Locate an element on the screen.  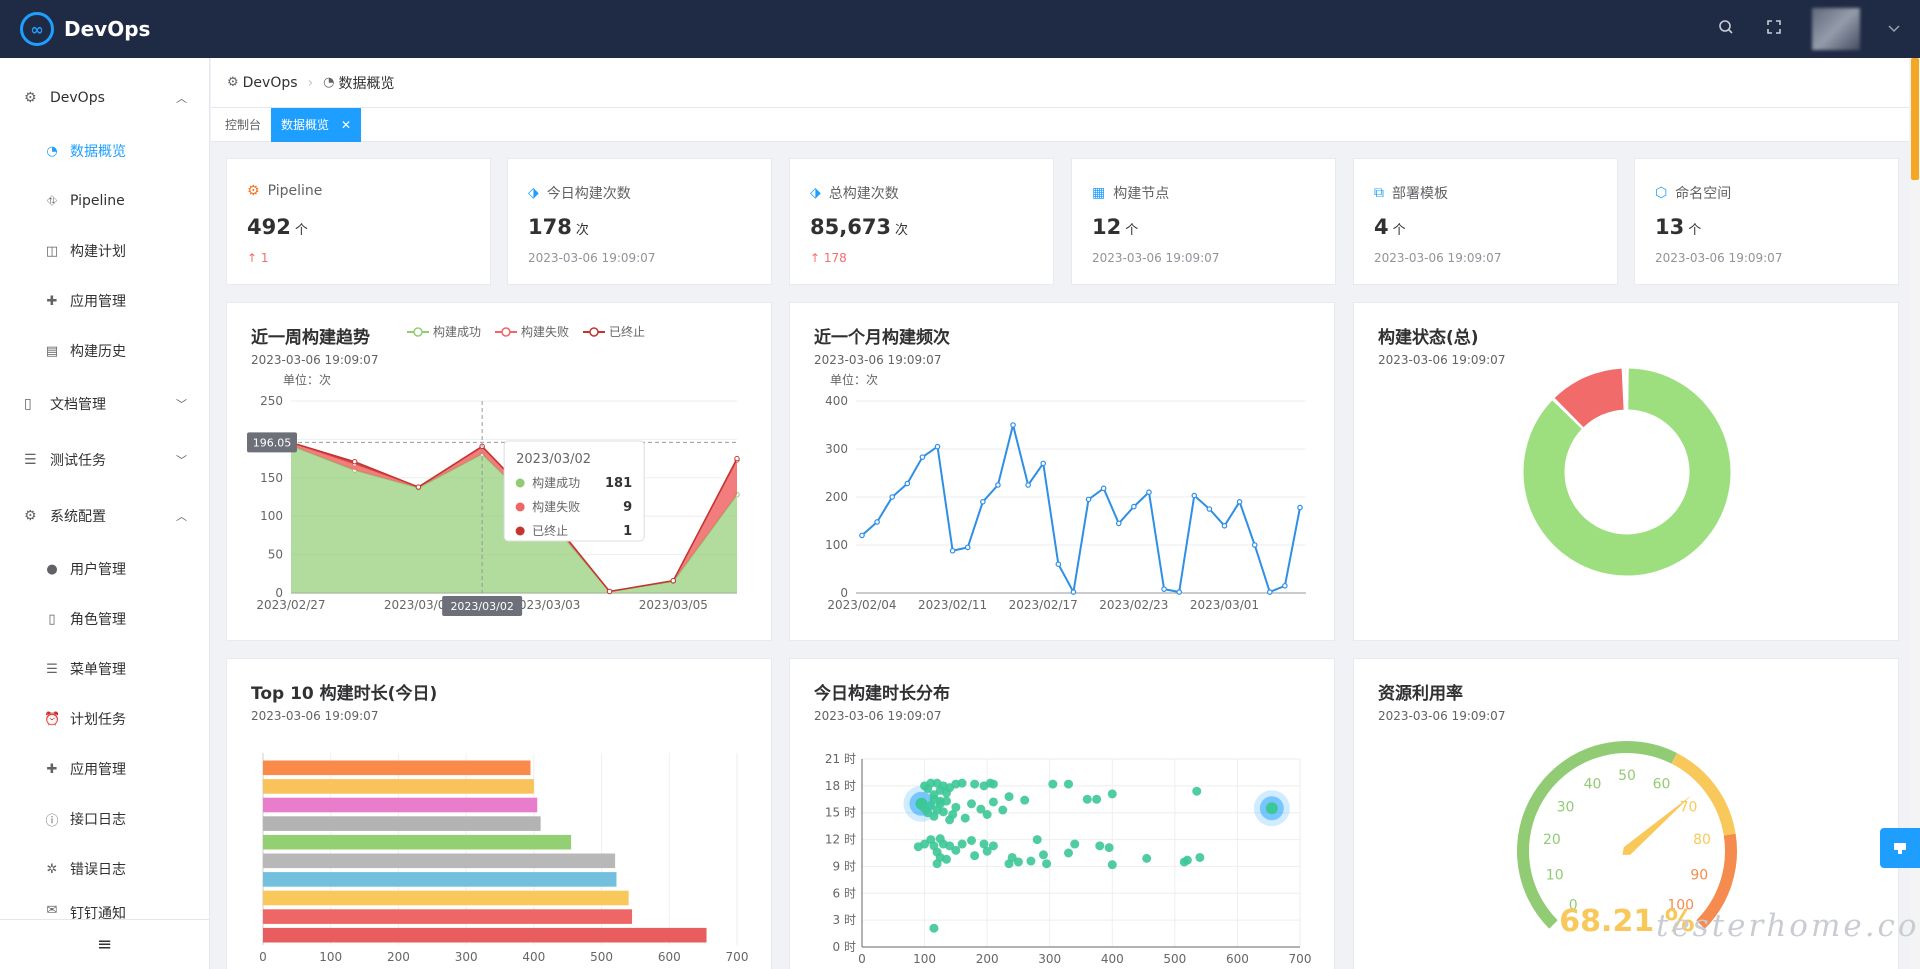
tab-overview: 数据概览 ✕ is located at coordinates (316, 124).